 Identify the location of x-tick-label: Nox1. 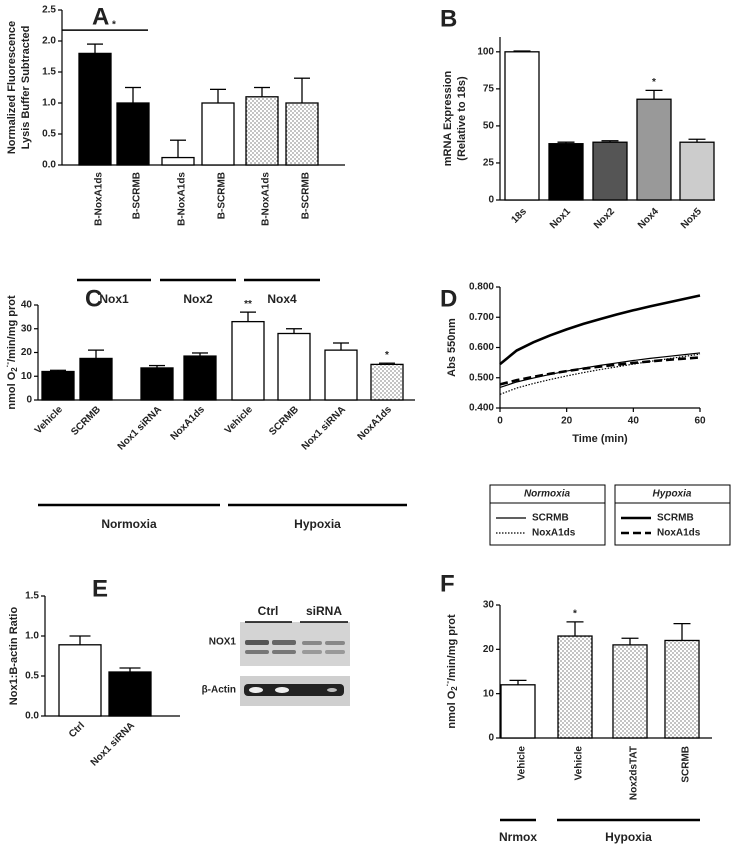
(560, 218).